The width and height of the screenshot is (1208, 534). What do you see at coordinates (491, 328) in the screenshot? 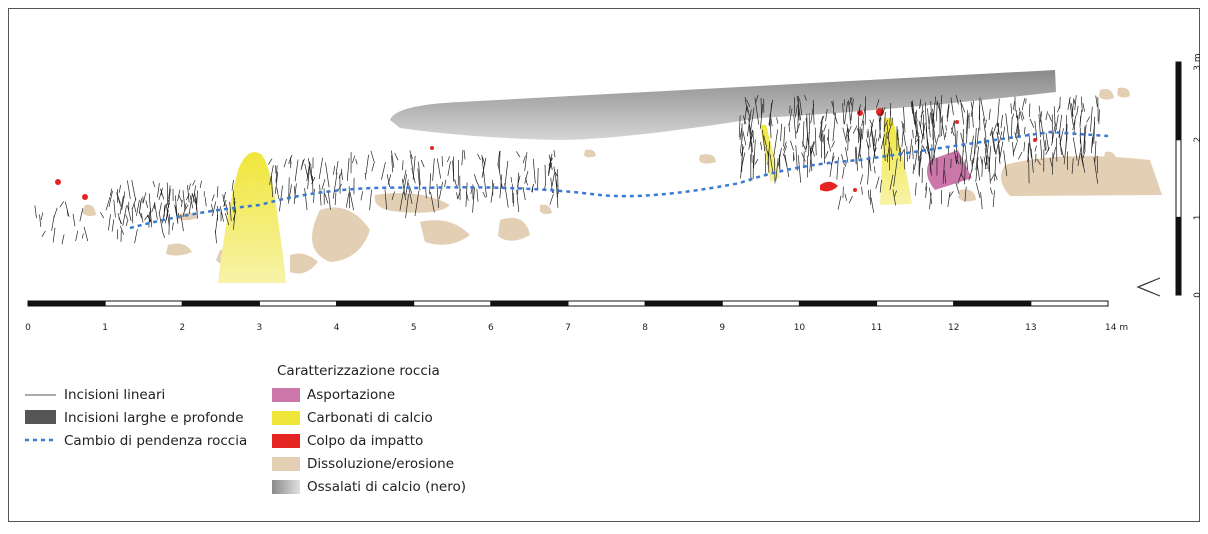
I see `scale-label: 6` at bounding box center [491, 328].